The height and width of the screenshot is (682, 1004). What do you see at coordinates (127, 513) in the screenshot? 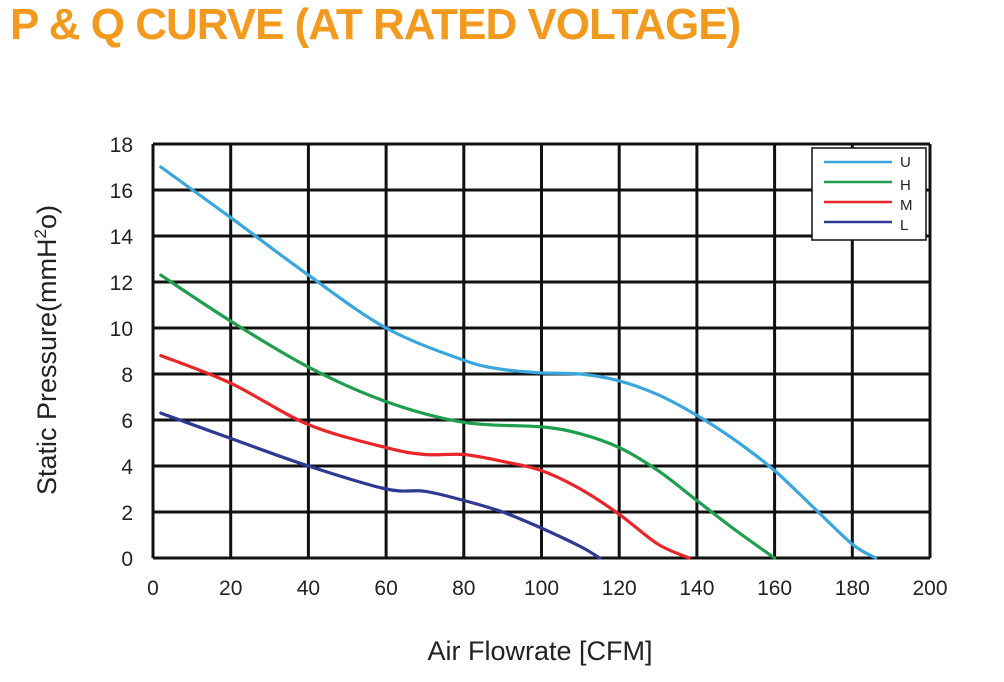
I see `y-tick-label-1: 2` at bounding box center [127, 513].